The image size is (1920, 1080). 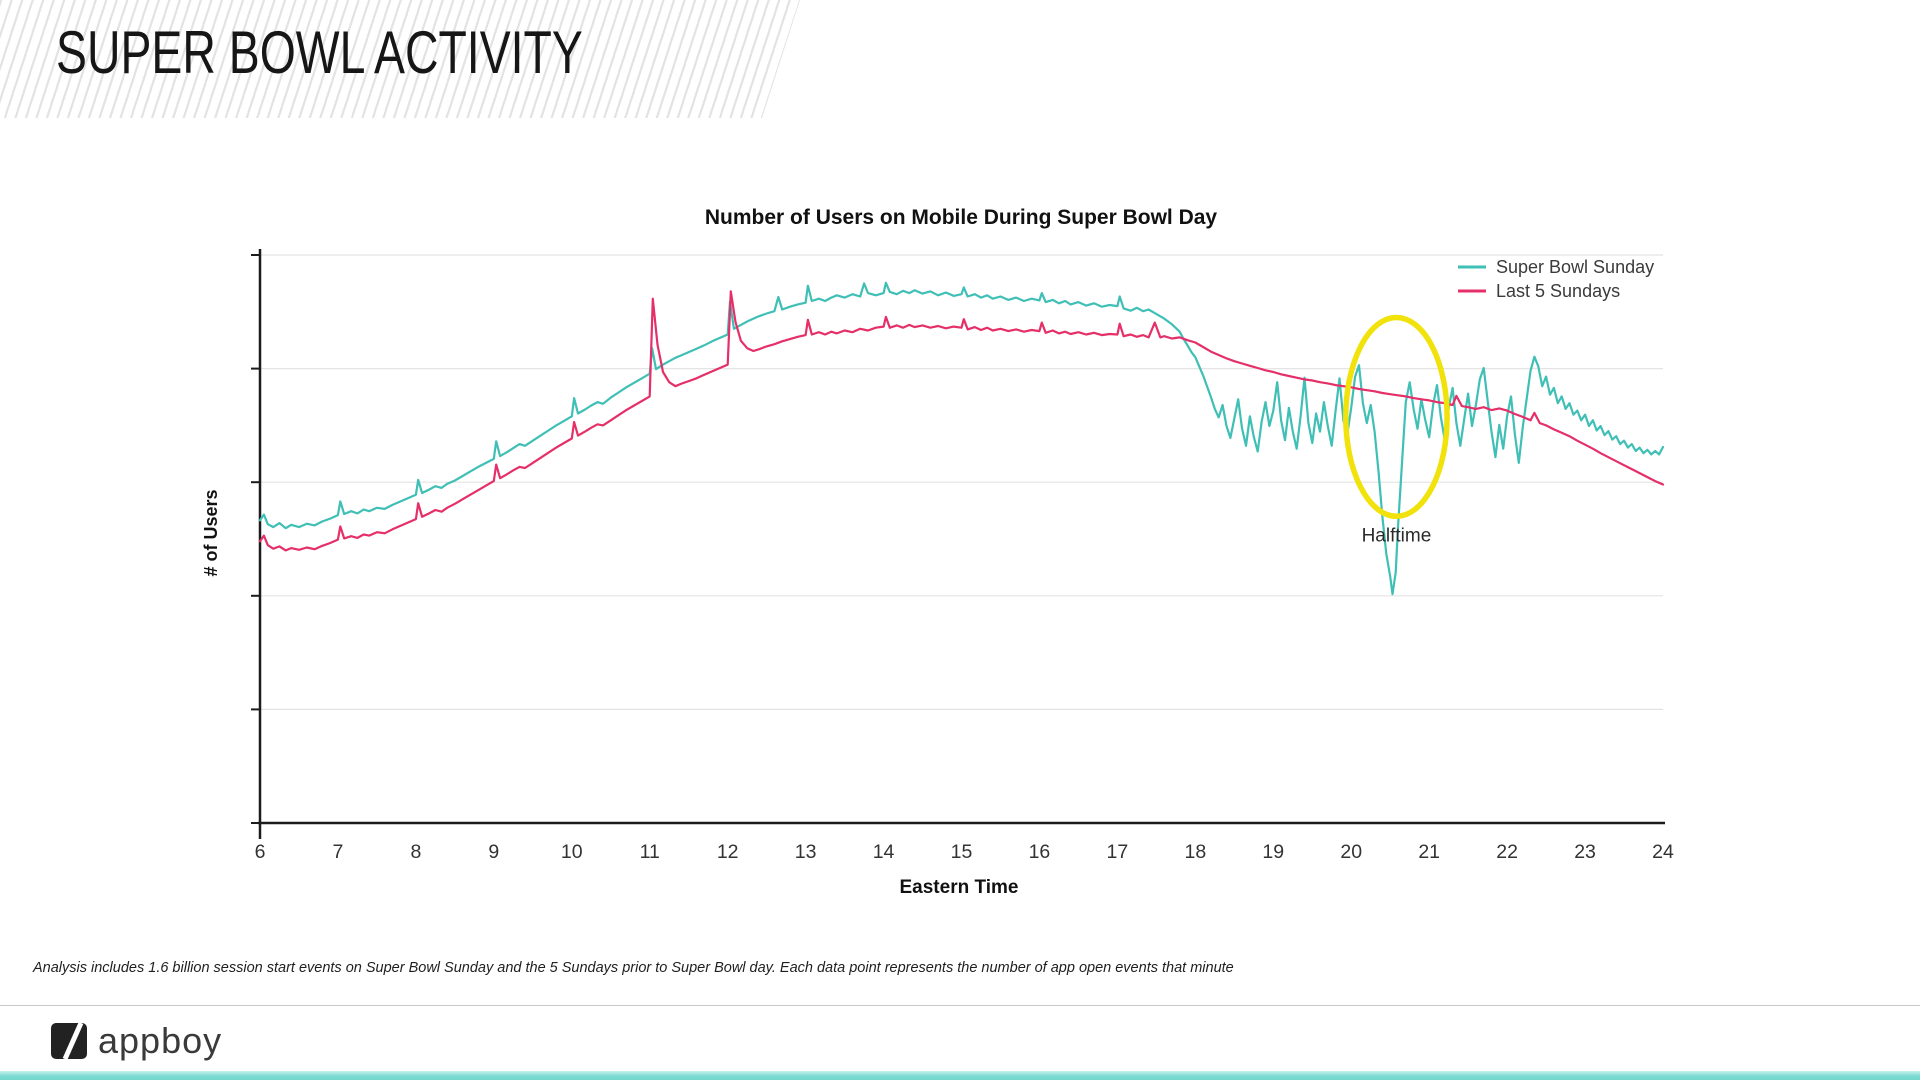 I want to click on y-axis-title: # of Users, so click(x=211, y=532).